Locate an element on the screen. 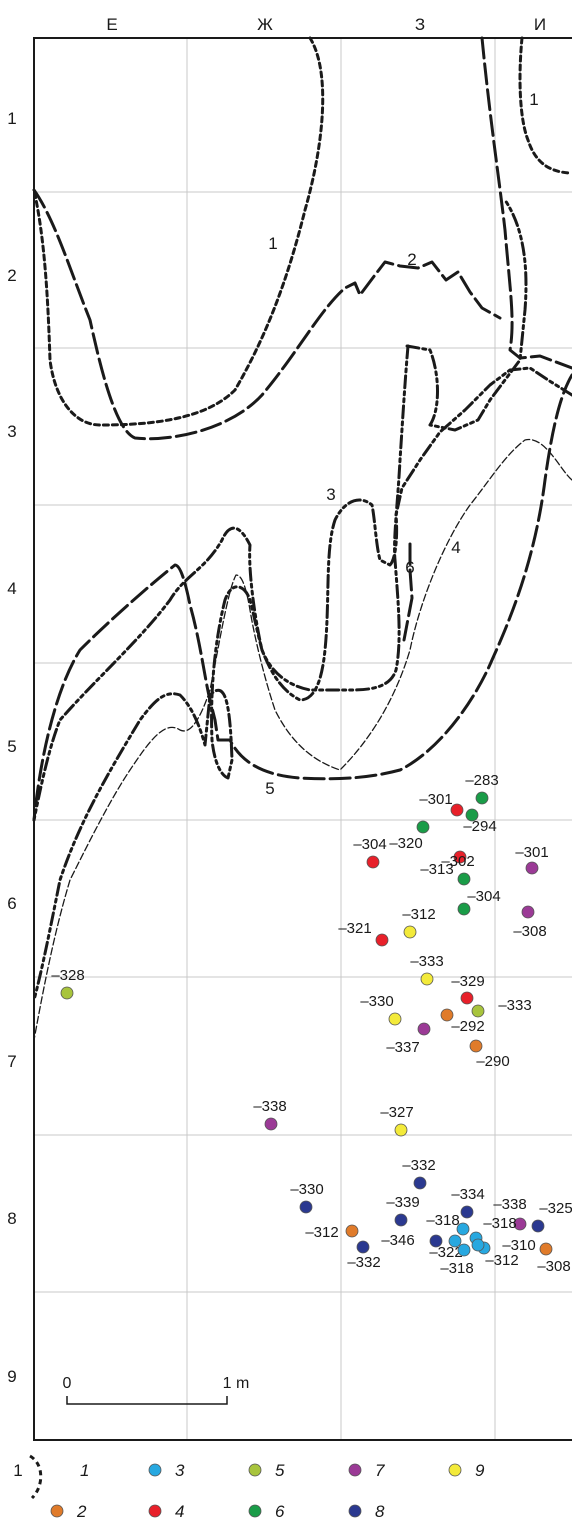 This screenshot has width=572, height=1534. legend-label: 6 is located at coordinates (280, 1511).